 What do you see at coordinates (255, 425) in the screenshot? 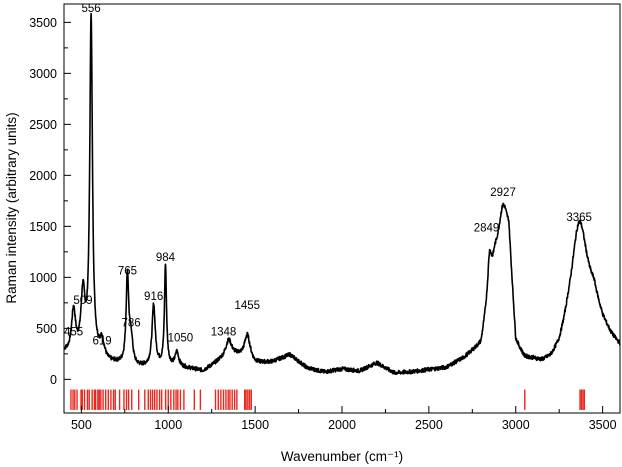
I see `x-tick-label: 1500` at bounding box center [255, 425].